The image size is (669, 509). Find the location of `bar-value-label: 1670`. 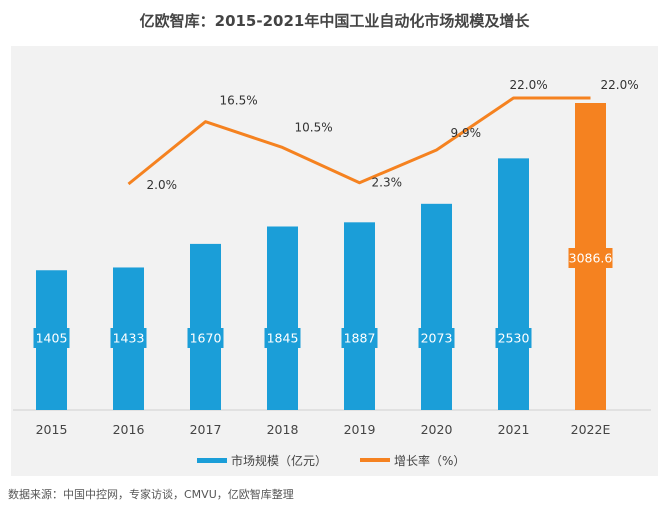

bar-value-label: 1670 is located at coordinates (206, 338).